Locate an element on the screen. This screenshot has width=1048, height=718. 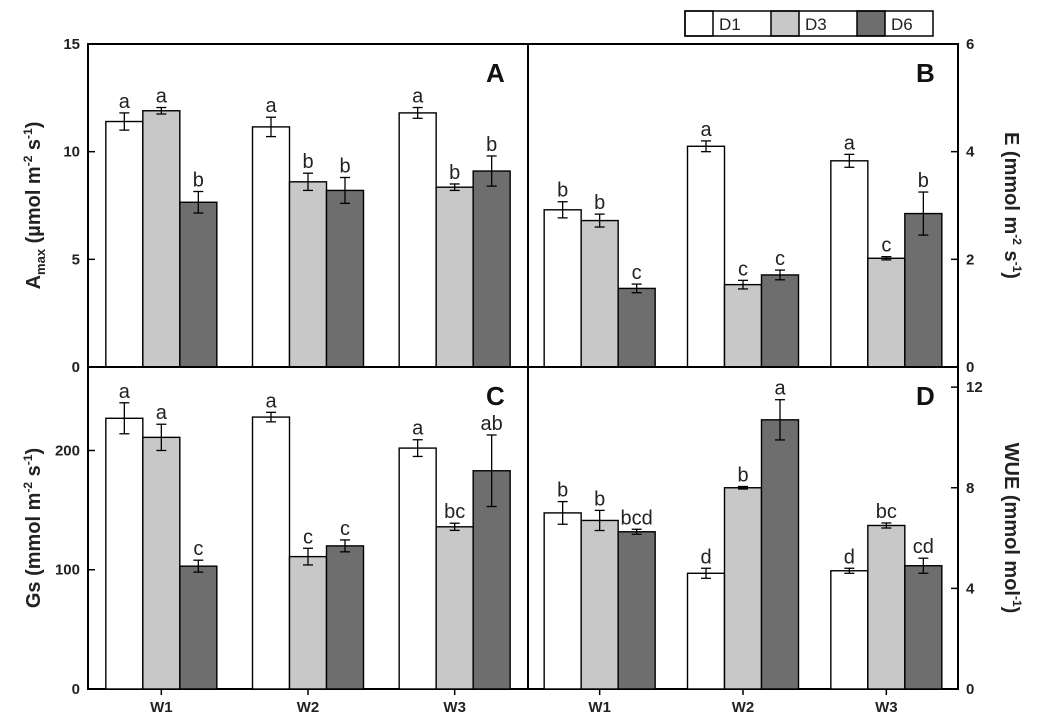
y-tick-label: 100 is located at coordinates (67, 570).